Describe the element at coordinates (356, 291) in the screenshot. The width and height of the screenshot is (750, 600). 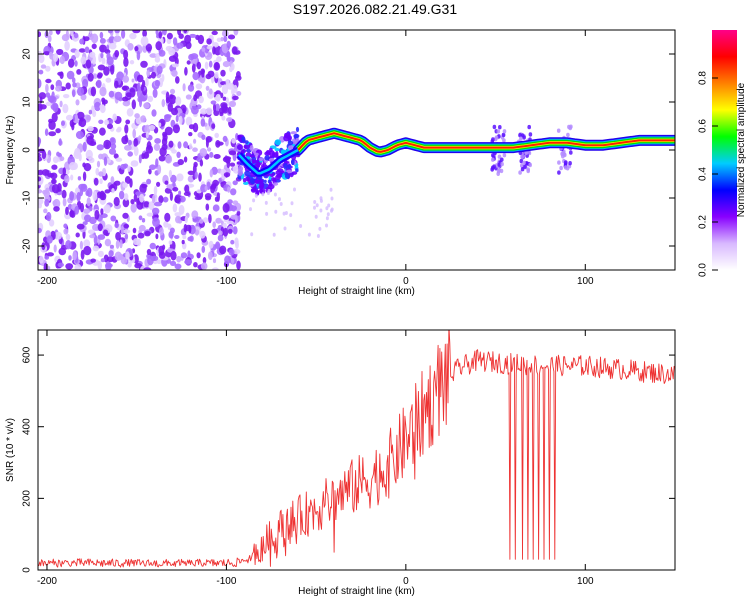
I see `x-axis-label: Height of straight line (km)` at that location.